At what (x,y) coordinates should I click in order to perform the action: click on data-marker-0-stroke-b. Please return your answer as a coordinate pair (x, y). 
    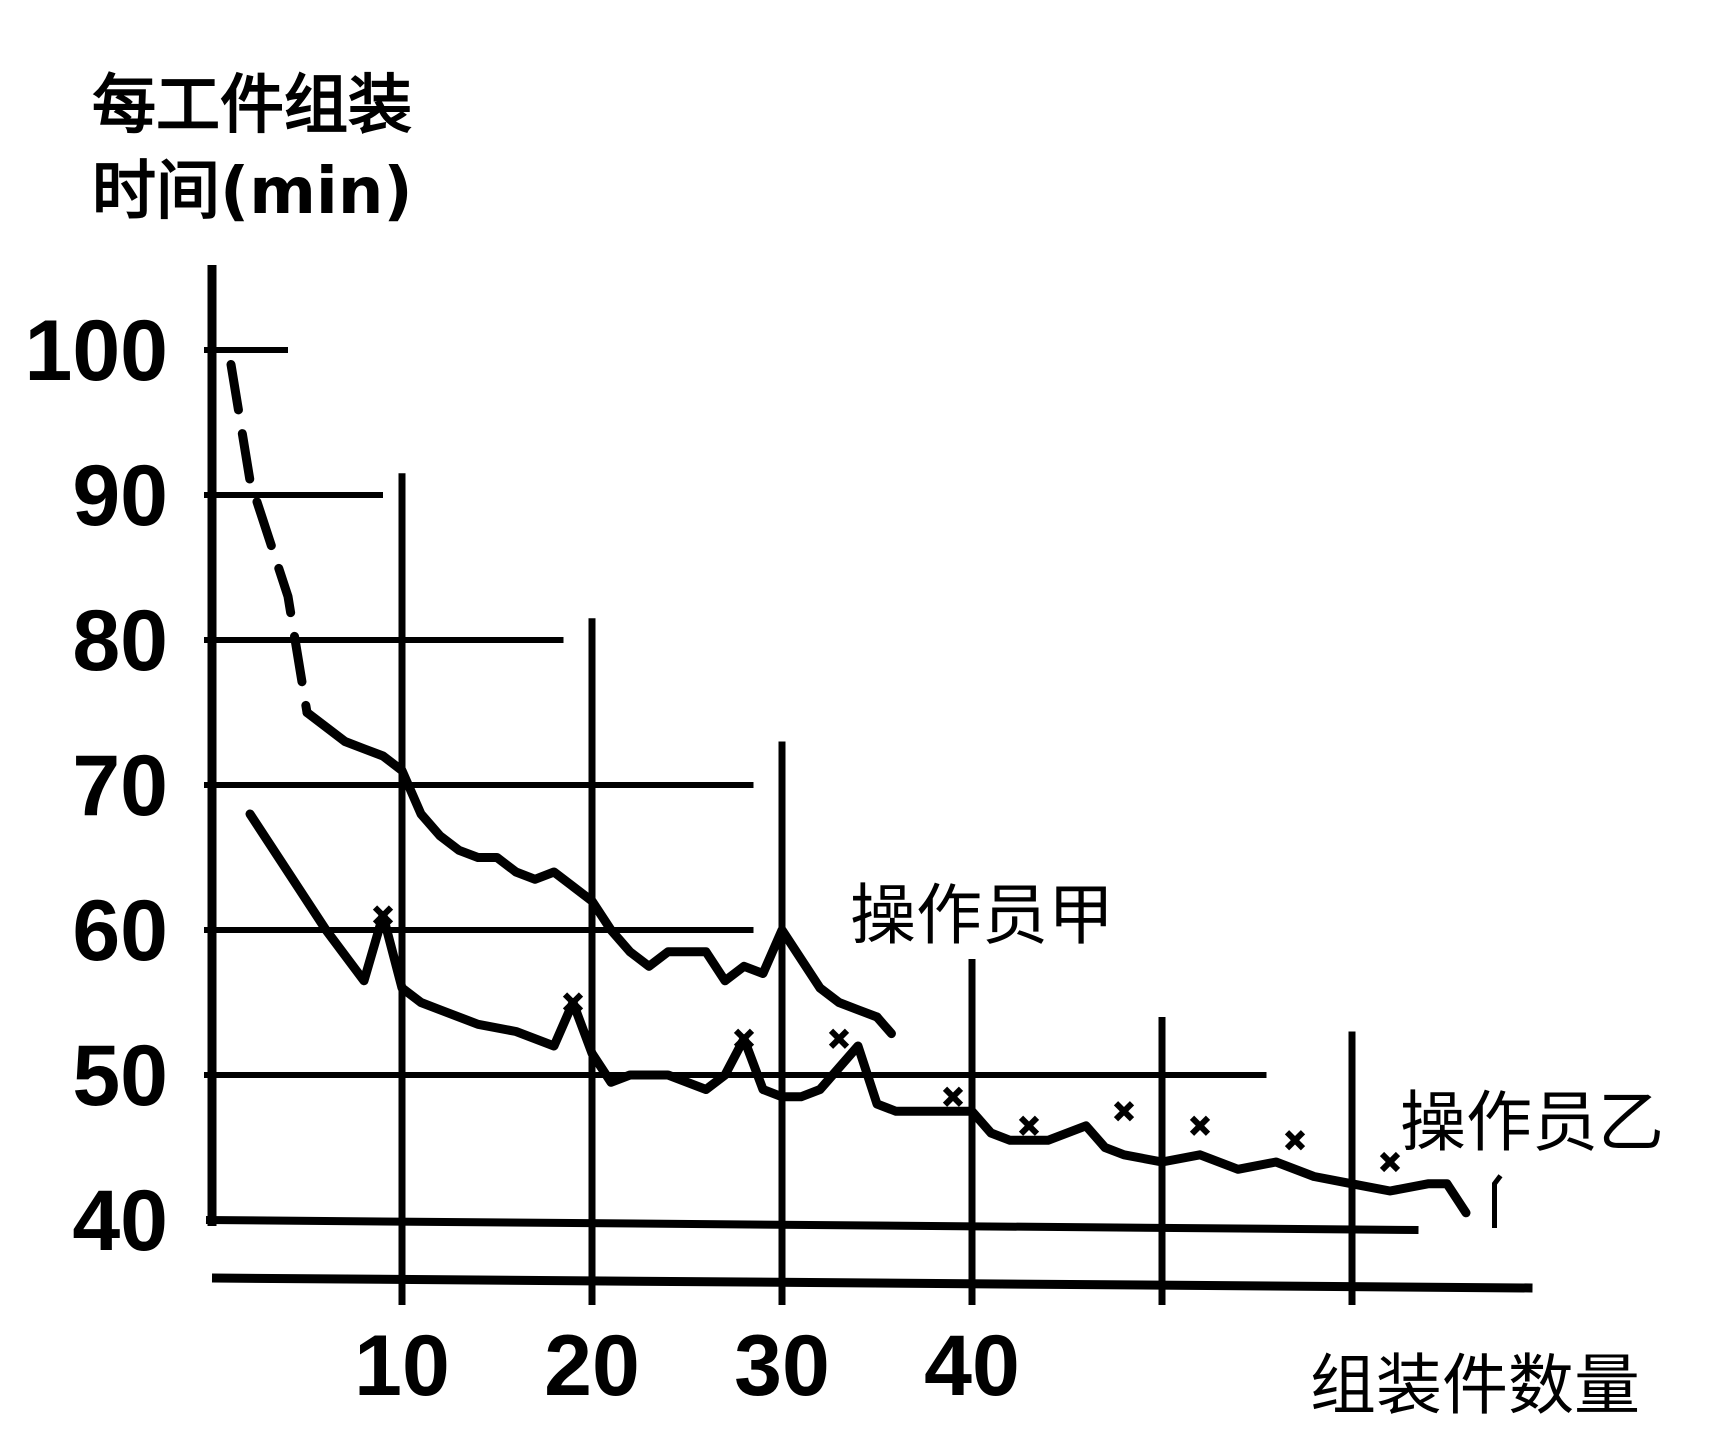
    Looking at the image, I should click on (383, 915).